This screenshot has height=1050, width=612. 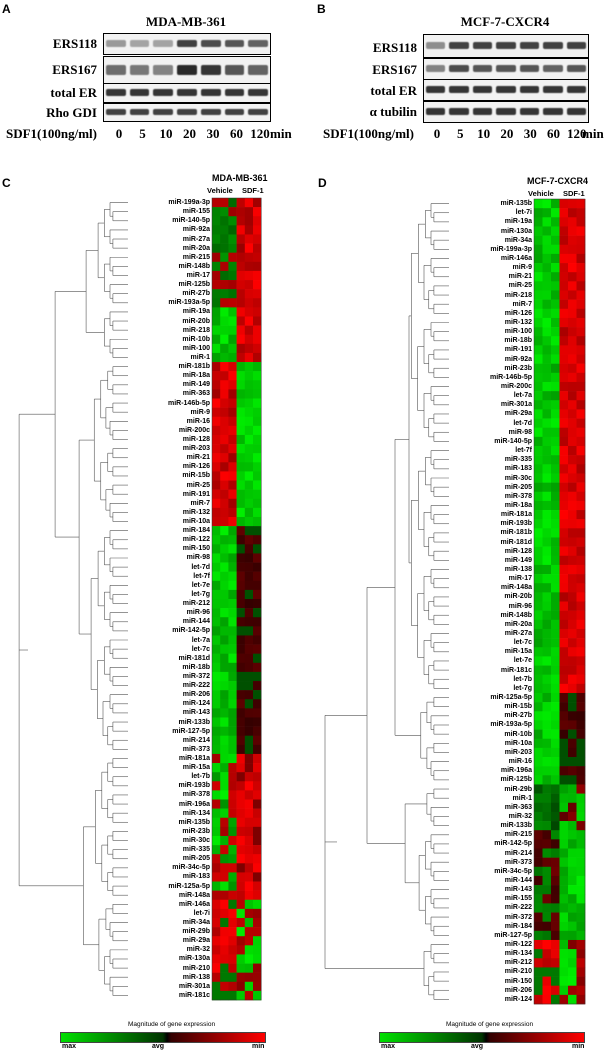 What do you see at coordinates (518, 954) in the screenshot?
I see `gene-label: miR-134` at bounding box center [518, 954].